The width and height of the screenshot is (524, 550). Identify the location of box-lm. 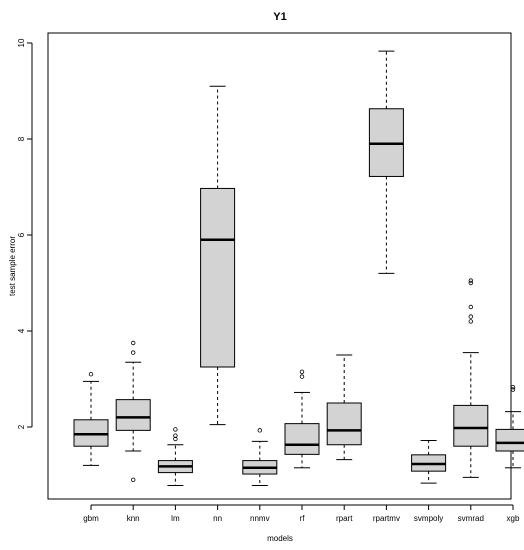
(175, 457).